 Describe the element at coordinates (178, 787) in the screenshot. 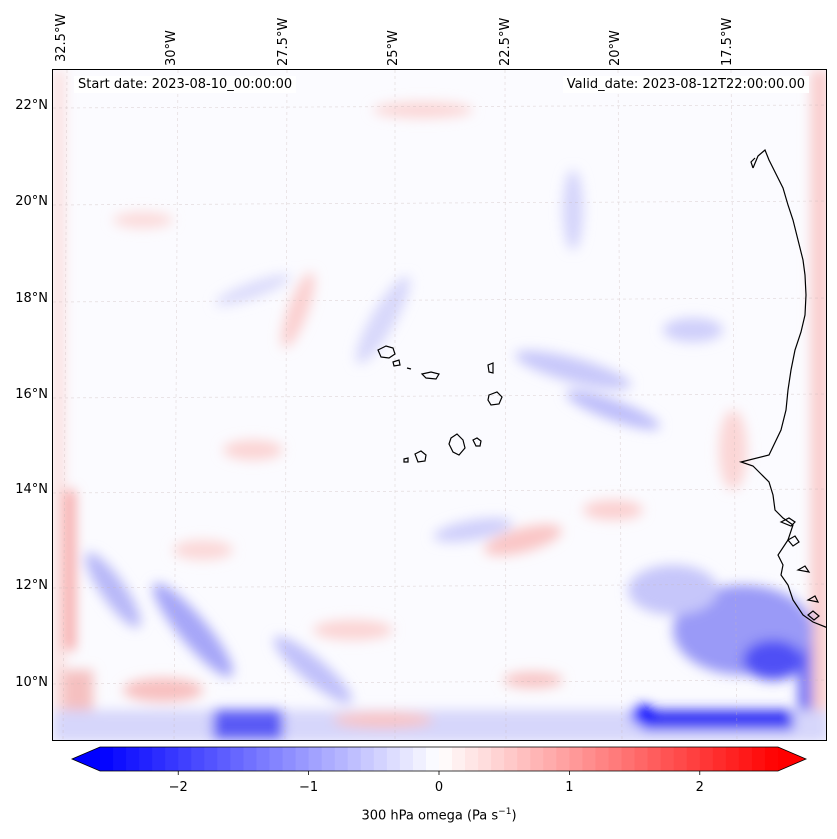

I see `colorbar-tick-label: −2` at that location.